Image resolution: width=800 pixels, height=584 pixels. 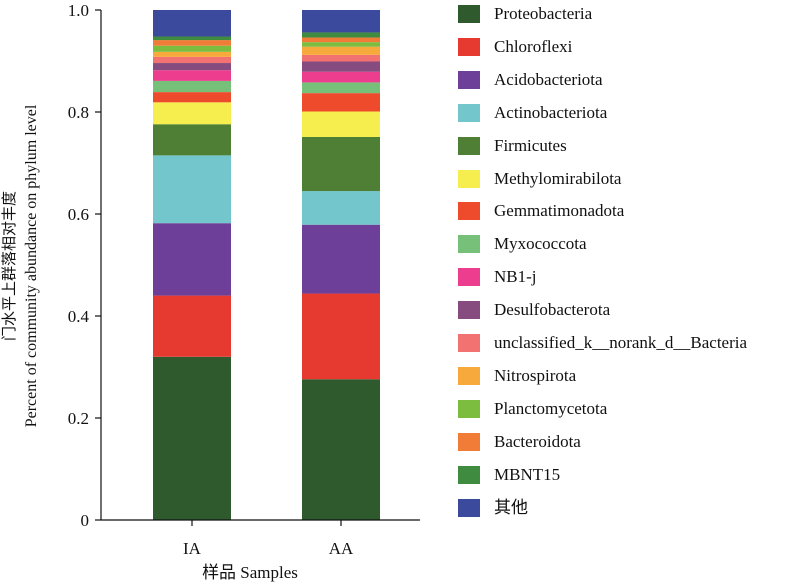 I want to click on legend-label: NB1-j, so click(x=515, y=277).